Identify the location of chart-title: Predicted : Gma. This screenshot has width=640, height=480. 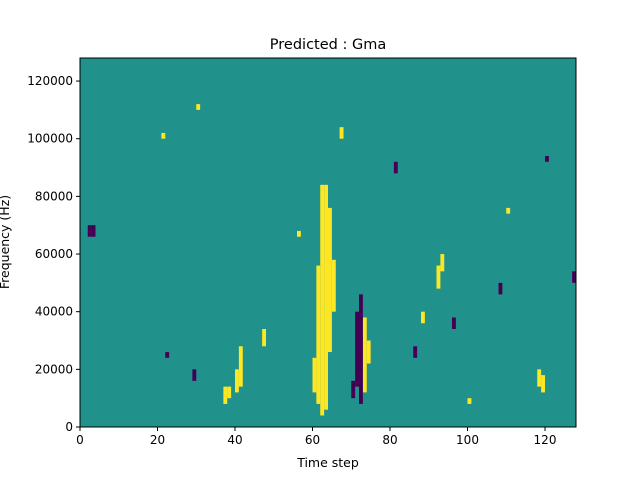
(328, 45).